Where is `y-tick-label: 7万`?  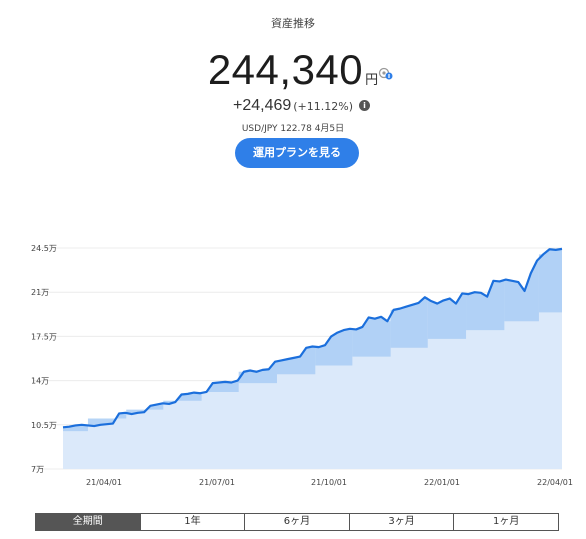 y-tick-label: 7万 is located at coordinates (37, 469).